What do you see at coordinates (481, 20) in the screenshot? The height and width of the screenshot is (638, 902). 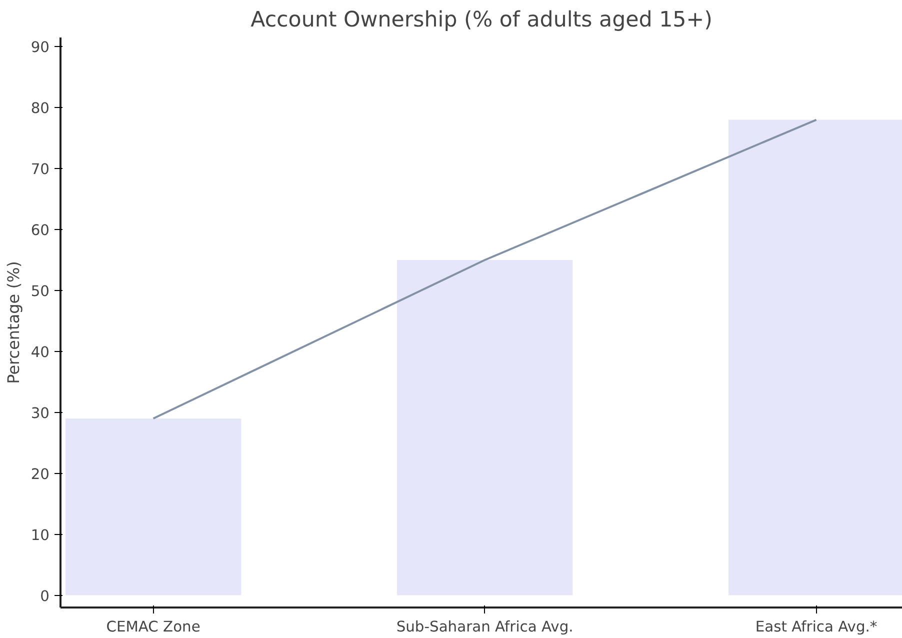 I see `chart-title: Account Ownership (% of adults aged 15+)` at bounding box center [481, 20].